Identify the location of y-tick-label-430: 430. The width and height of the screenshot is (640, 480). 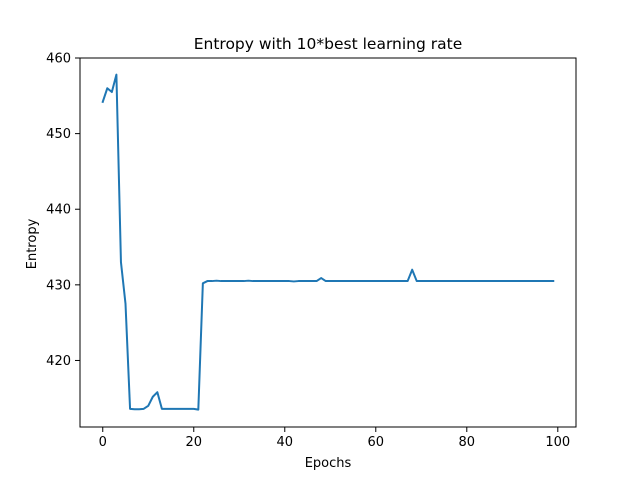
(58, 285).